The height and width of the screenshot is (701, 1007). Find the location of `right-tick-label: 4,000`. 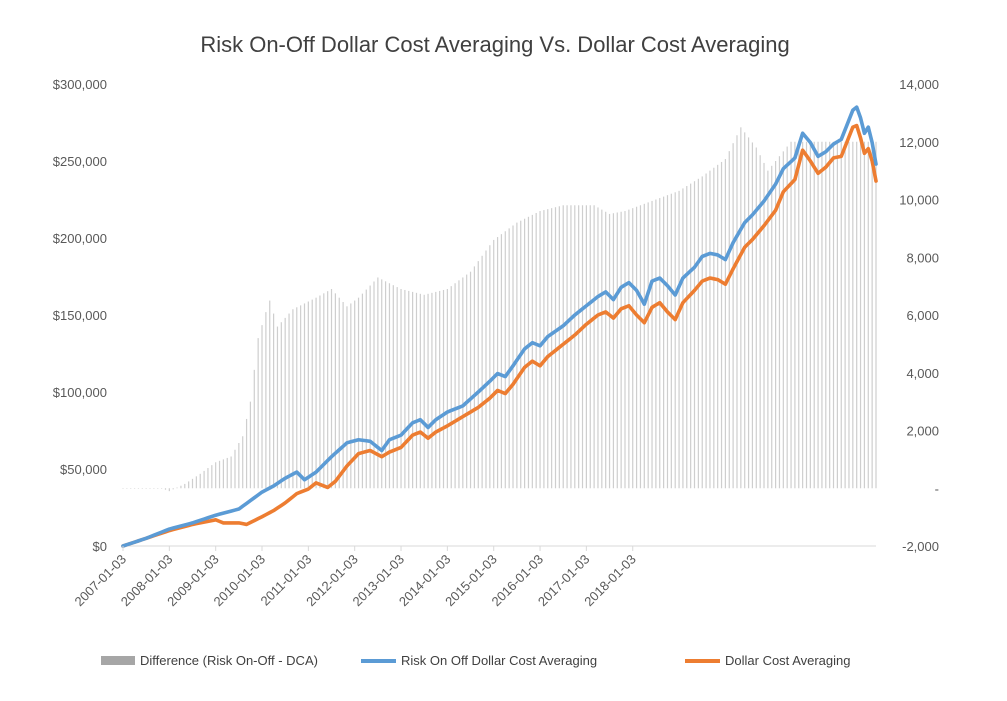

right-tick-label: 4,000 is located at coordinates (922, 373).